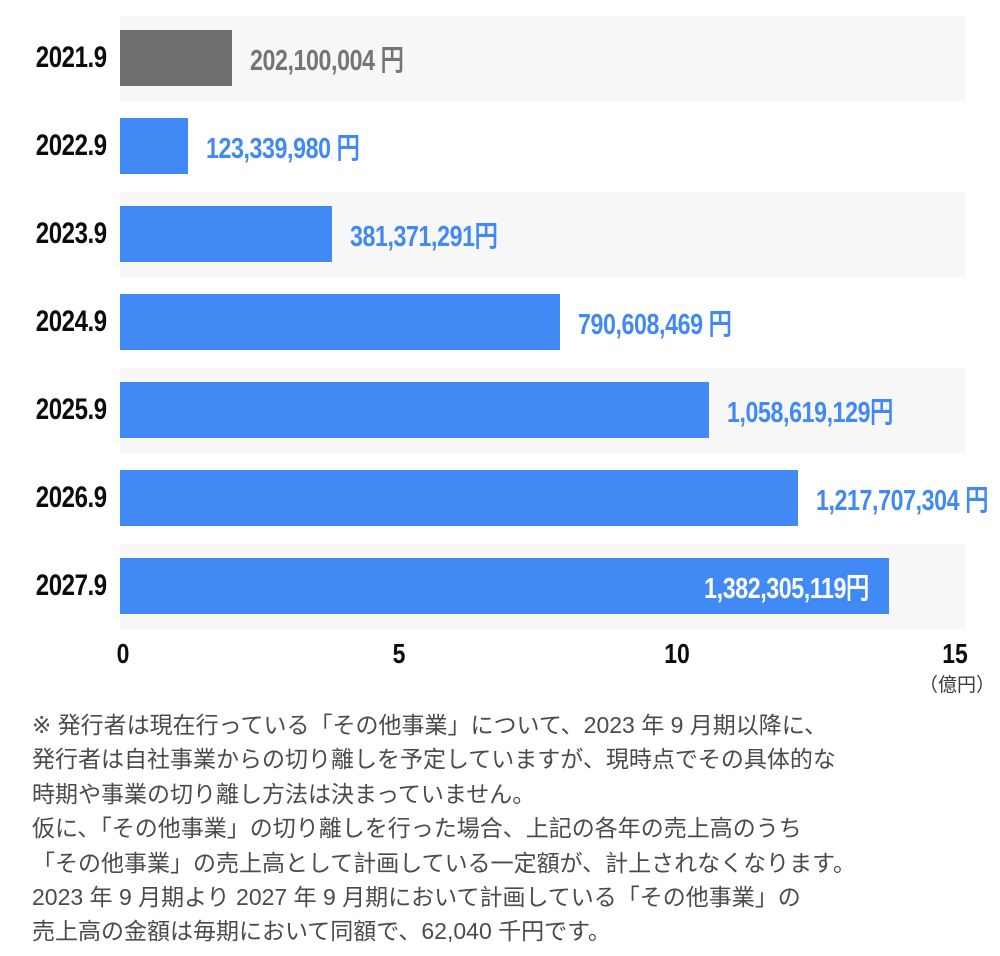 Image resolution: width=1000 pixels, height=956 pixels. What do you see at coordinates (154, 146) in the screenshot?
I see `bar-forecast-2022` at bounding box center [154, 146].